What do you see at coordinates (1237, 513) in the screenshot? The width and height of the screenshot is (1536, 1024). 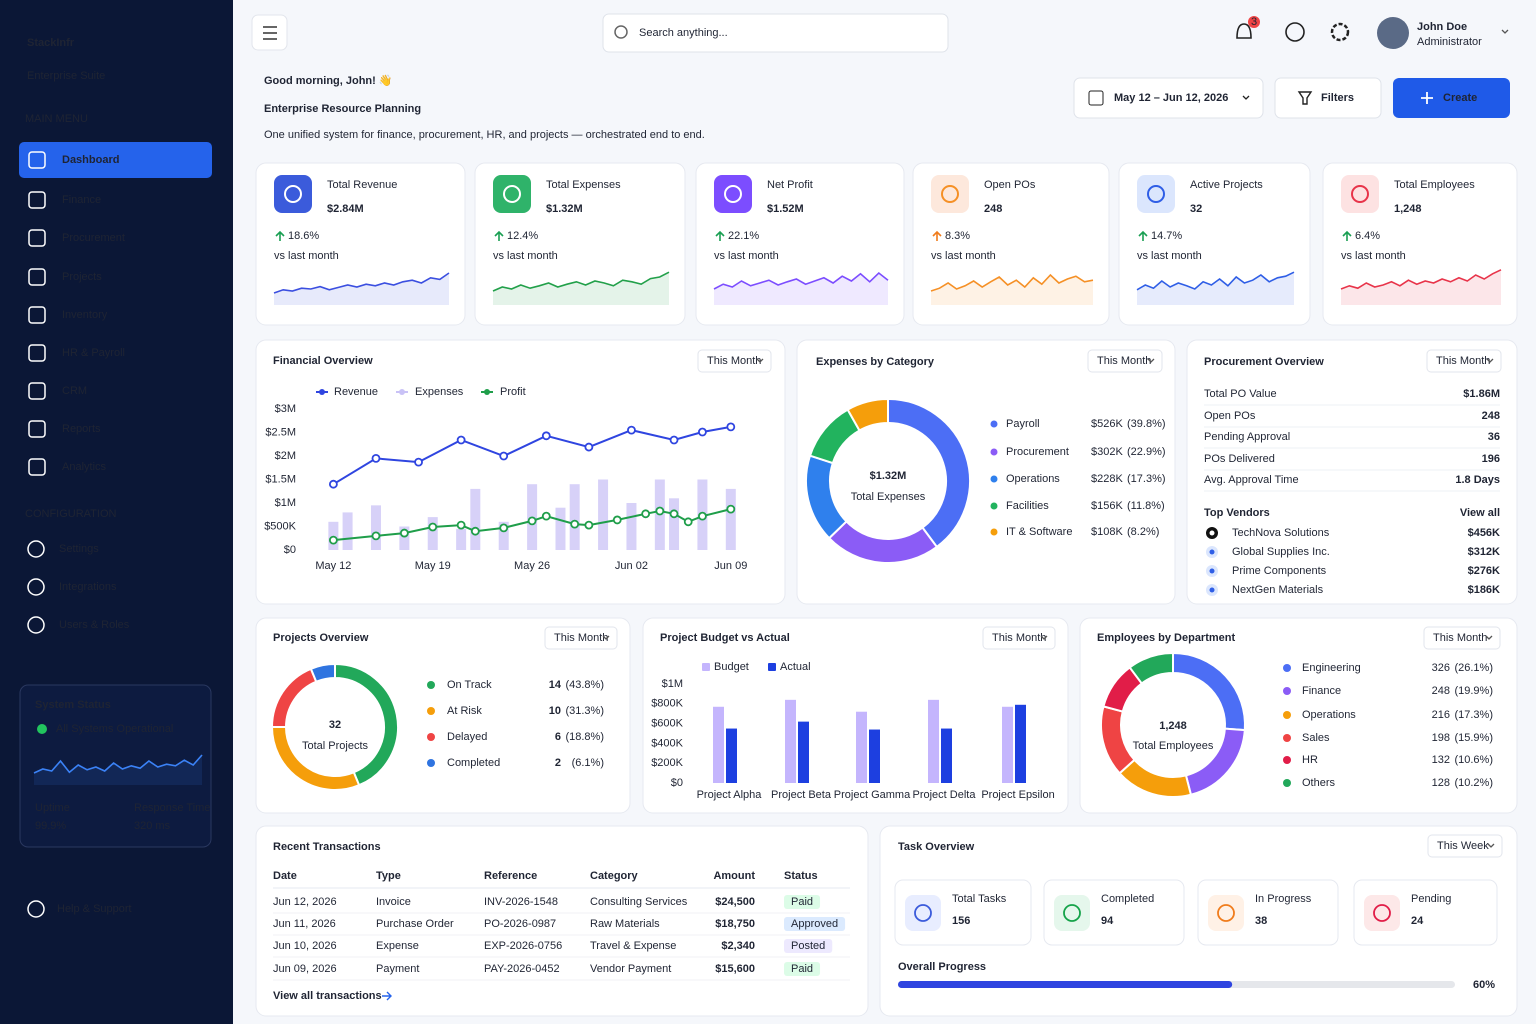 I see `section-title: Top Vendors` at bounding box center [1237, 513].